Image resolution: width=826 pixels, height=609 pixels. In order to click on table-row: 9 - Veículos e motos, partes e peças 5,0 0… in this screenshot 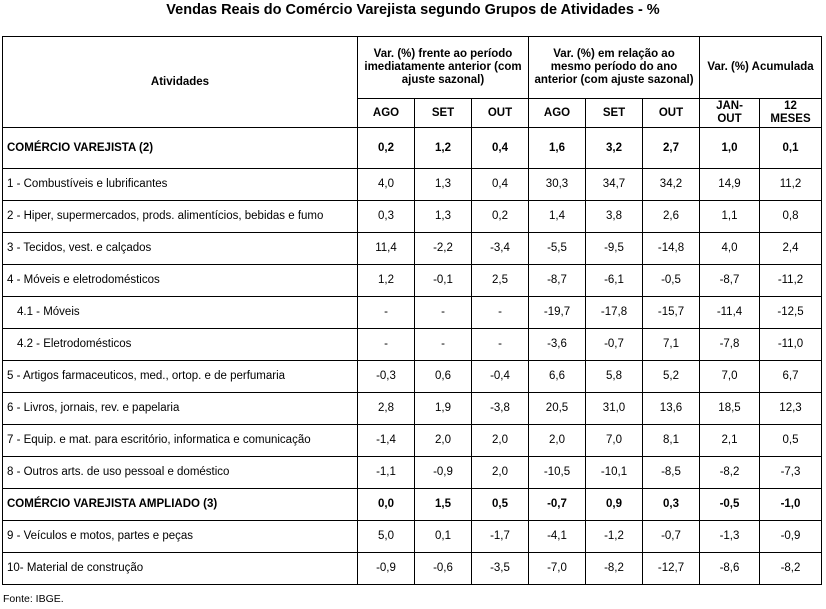, I will do `click(412, 536)`.